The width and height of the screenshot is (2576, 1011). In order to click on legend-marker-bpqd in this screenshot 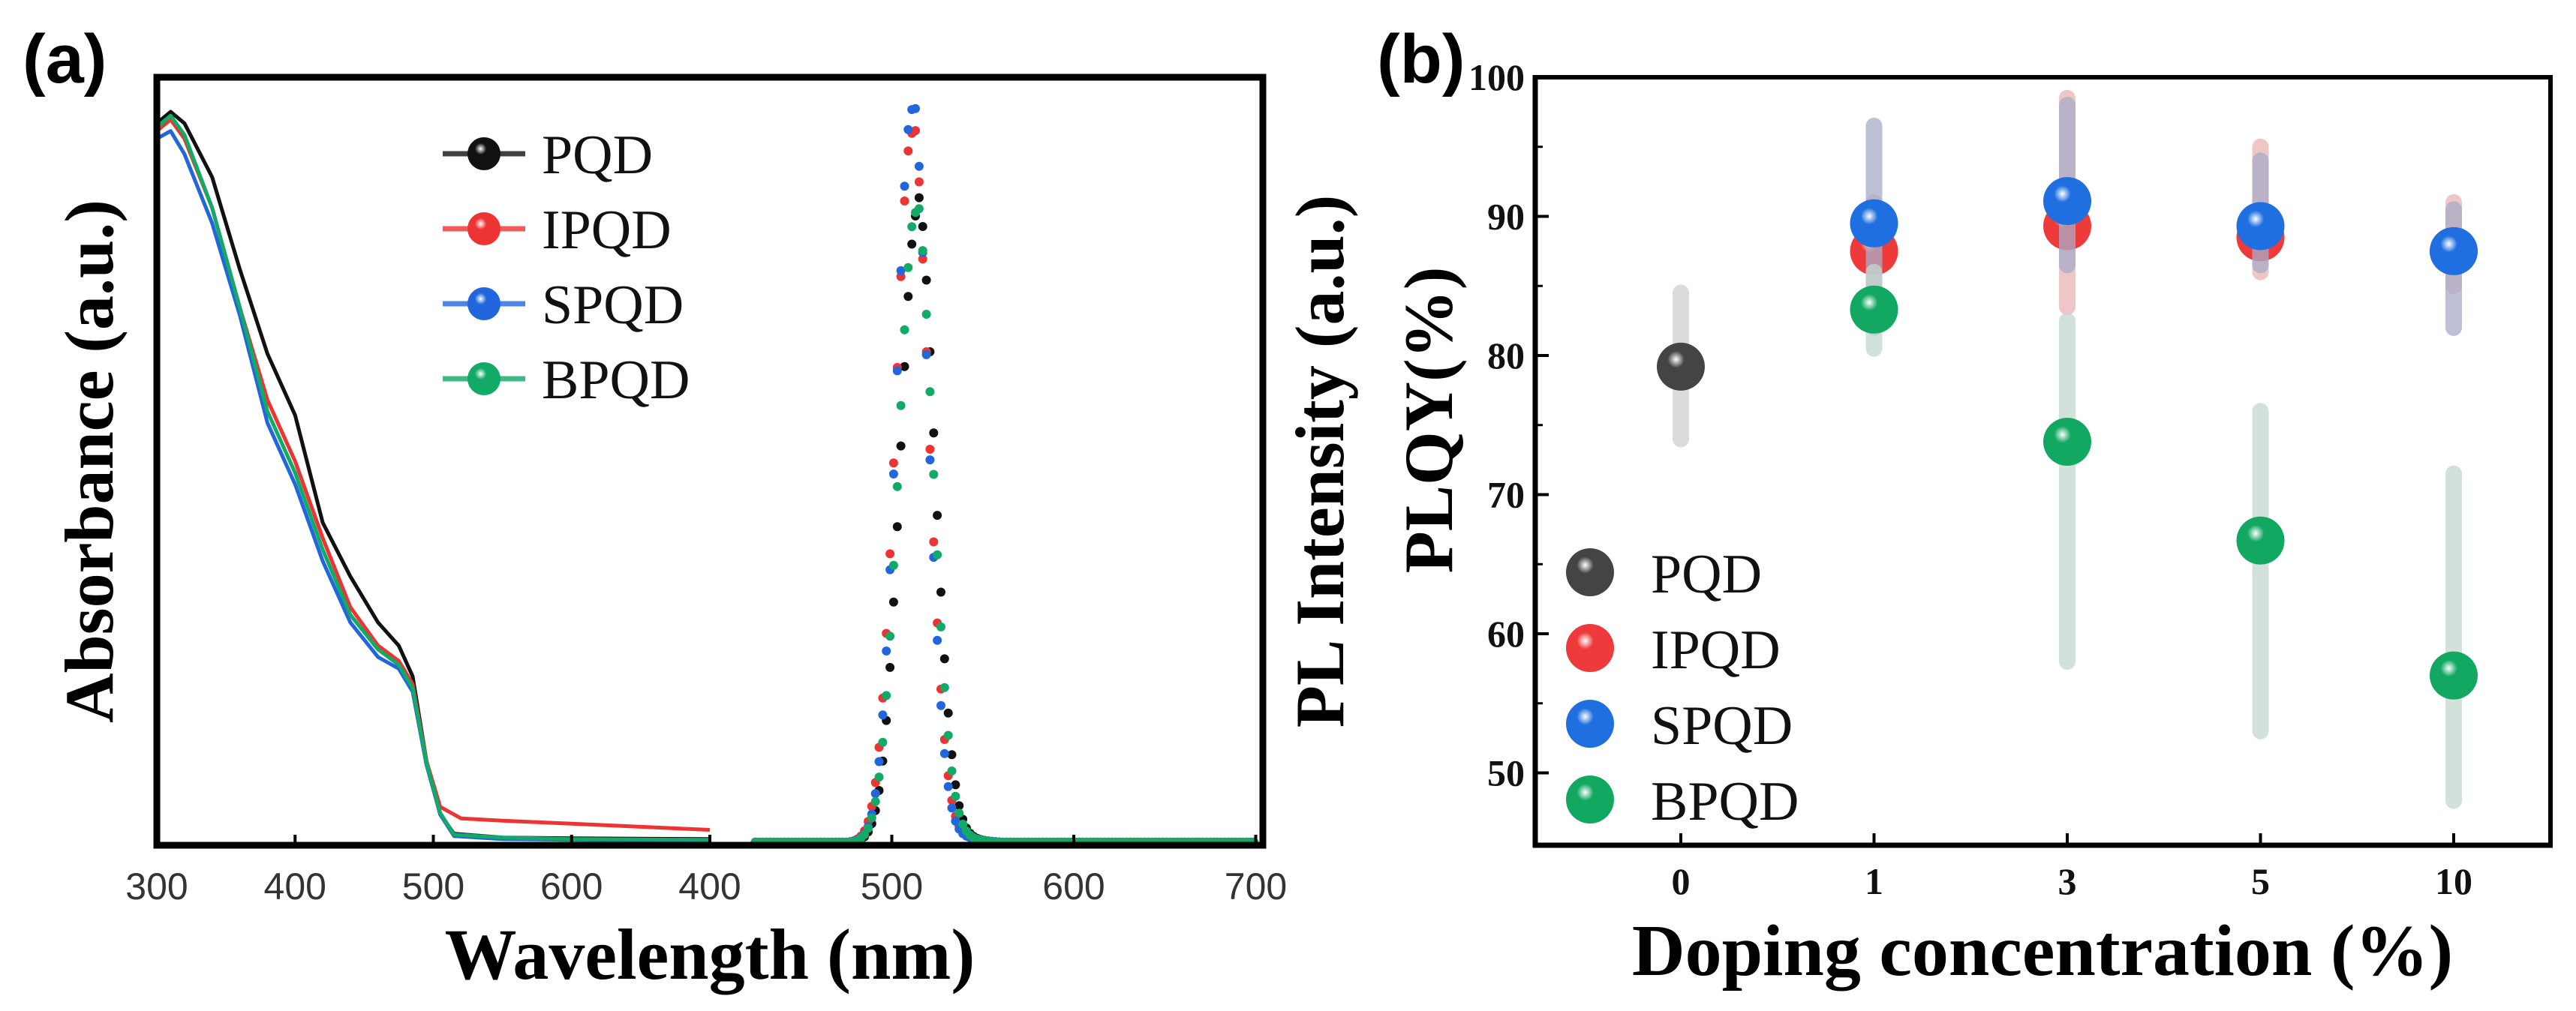, I will do `click(1590, 800)`.